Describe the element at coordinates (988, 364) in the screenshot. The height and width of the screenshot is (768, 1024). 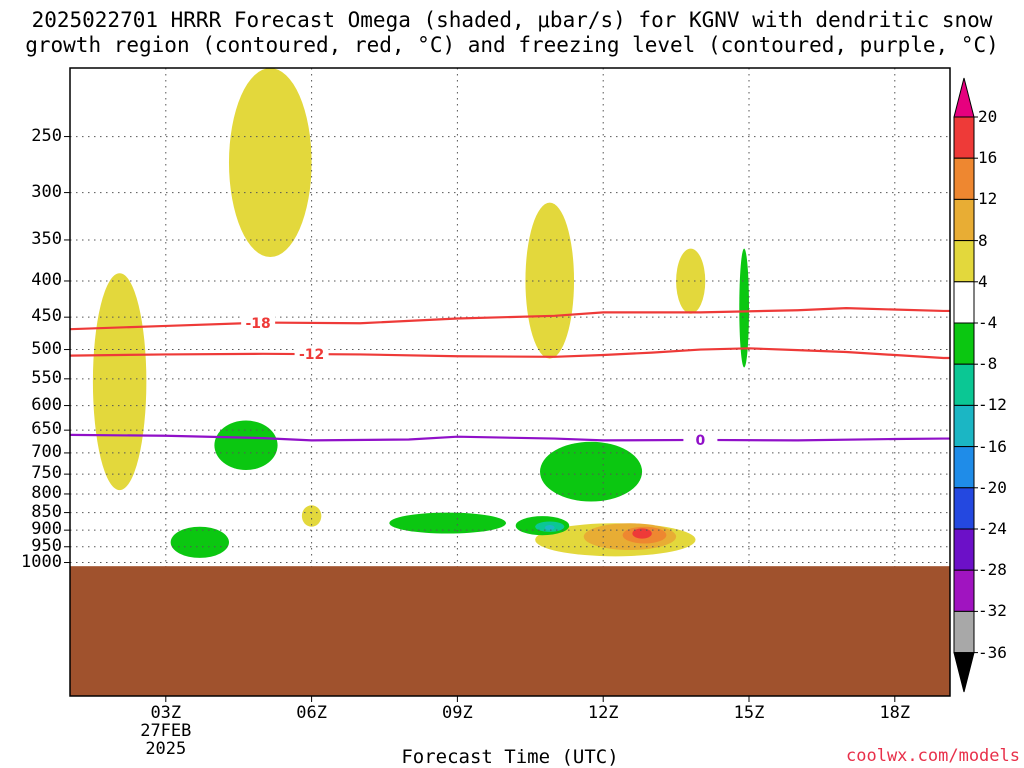
I see `colorbar-tick-label: -8` at that location.